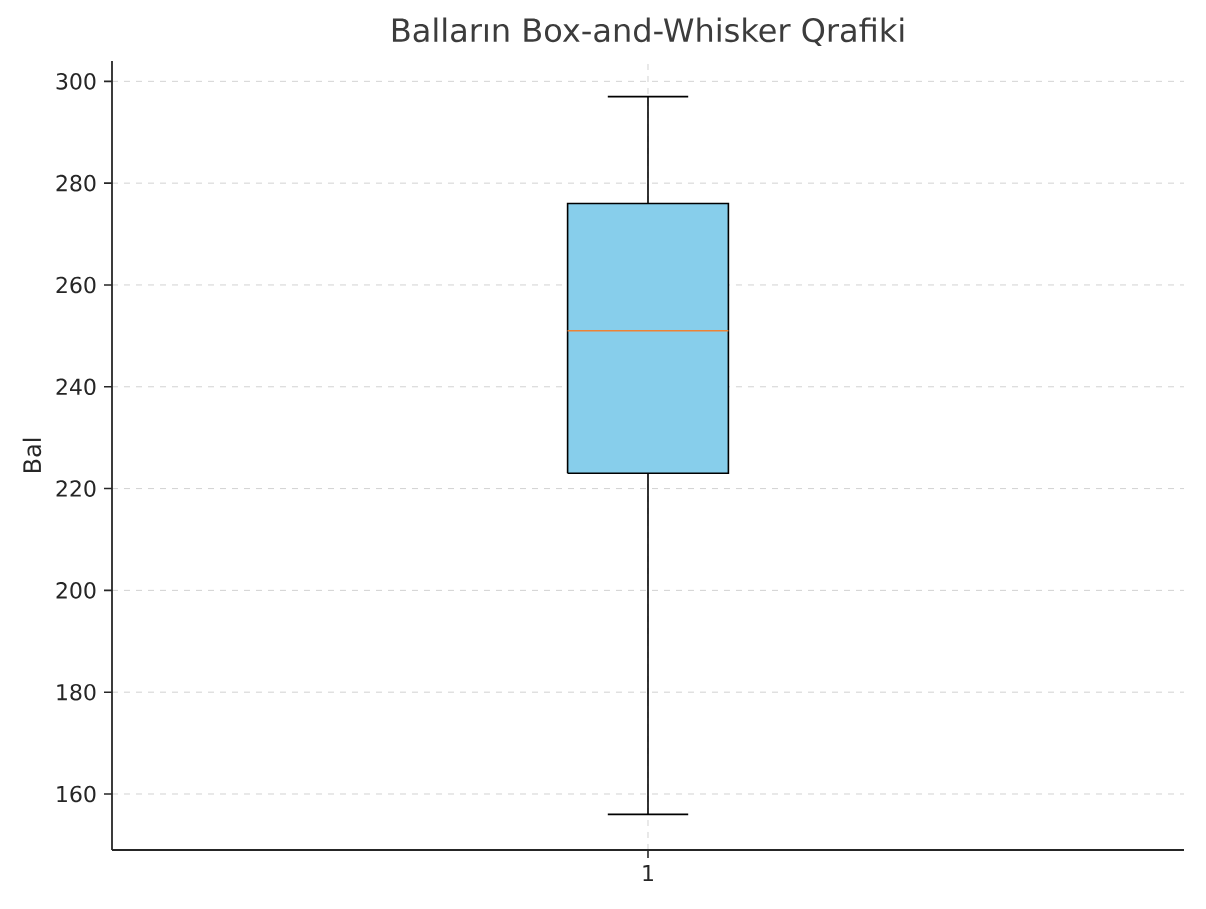 The image size is (1206, 909). Describe the element at coordinates (76, 285) in the screenshot. I see `y-tick-label: 260` at that location.